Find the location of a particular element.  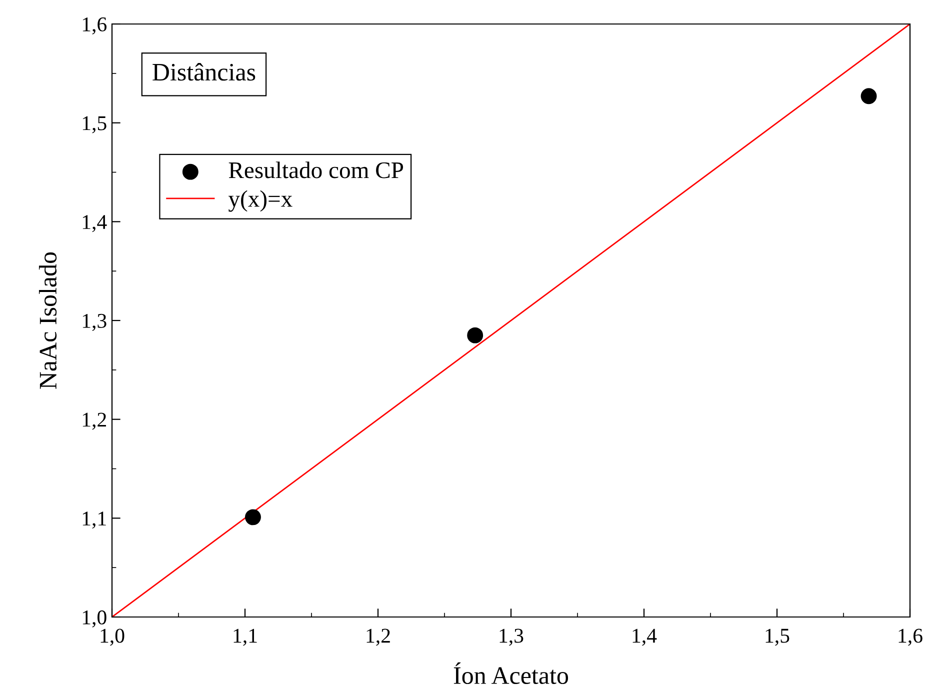

y-tick-label: 1,4 is located at coordinates (94, 223).